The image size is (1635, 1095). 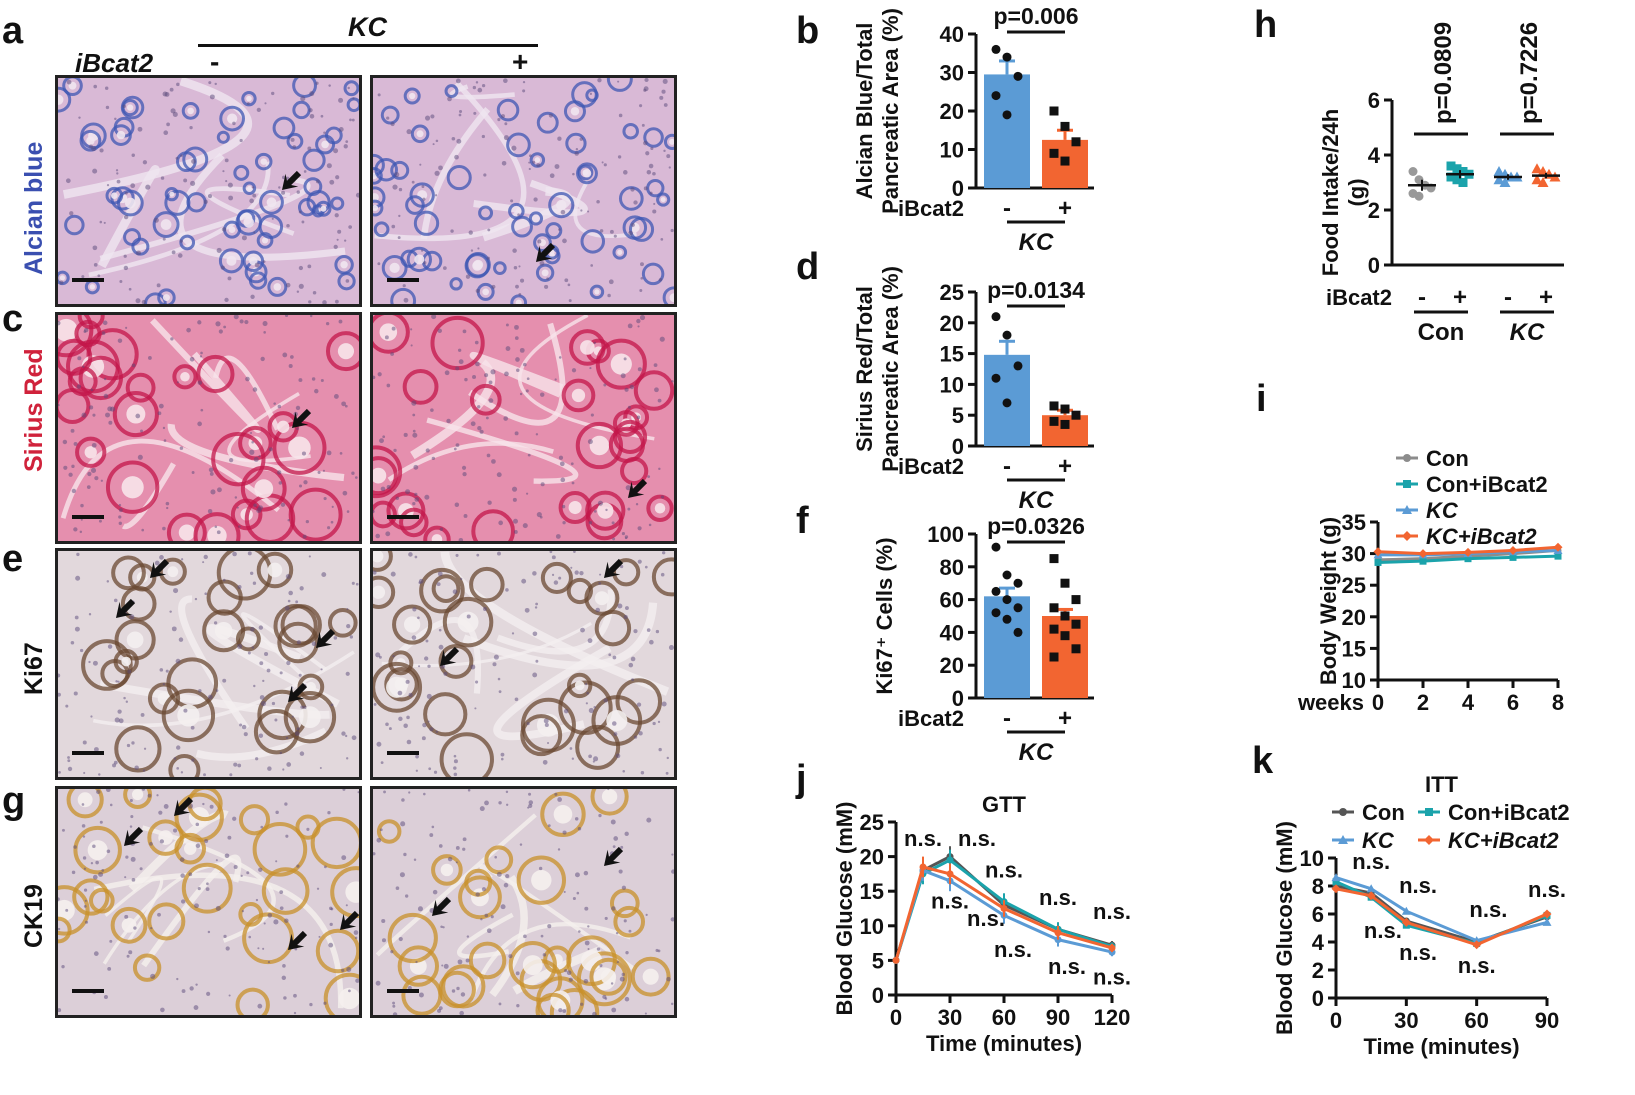 I want to click on panel-letter-c: c, so click(x=13, y=319).